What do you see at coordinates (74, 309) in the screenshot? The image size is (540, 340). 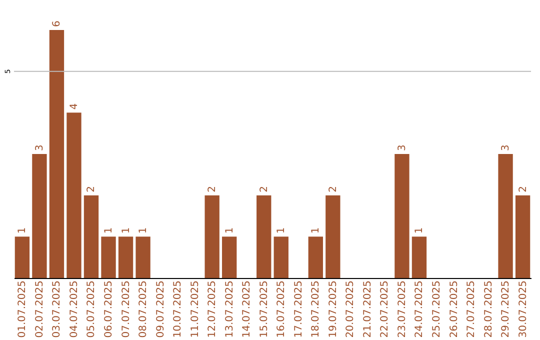 I see `x-tick-label: 04.07.2025` at bounding box center [74, 309].